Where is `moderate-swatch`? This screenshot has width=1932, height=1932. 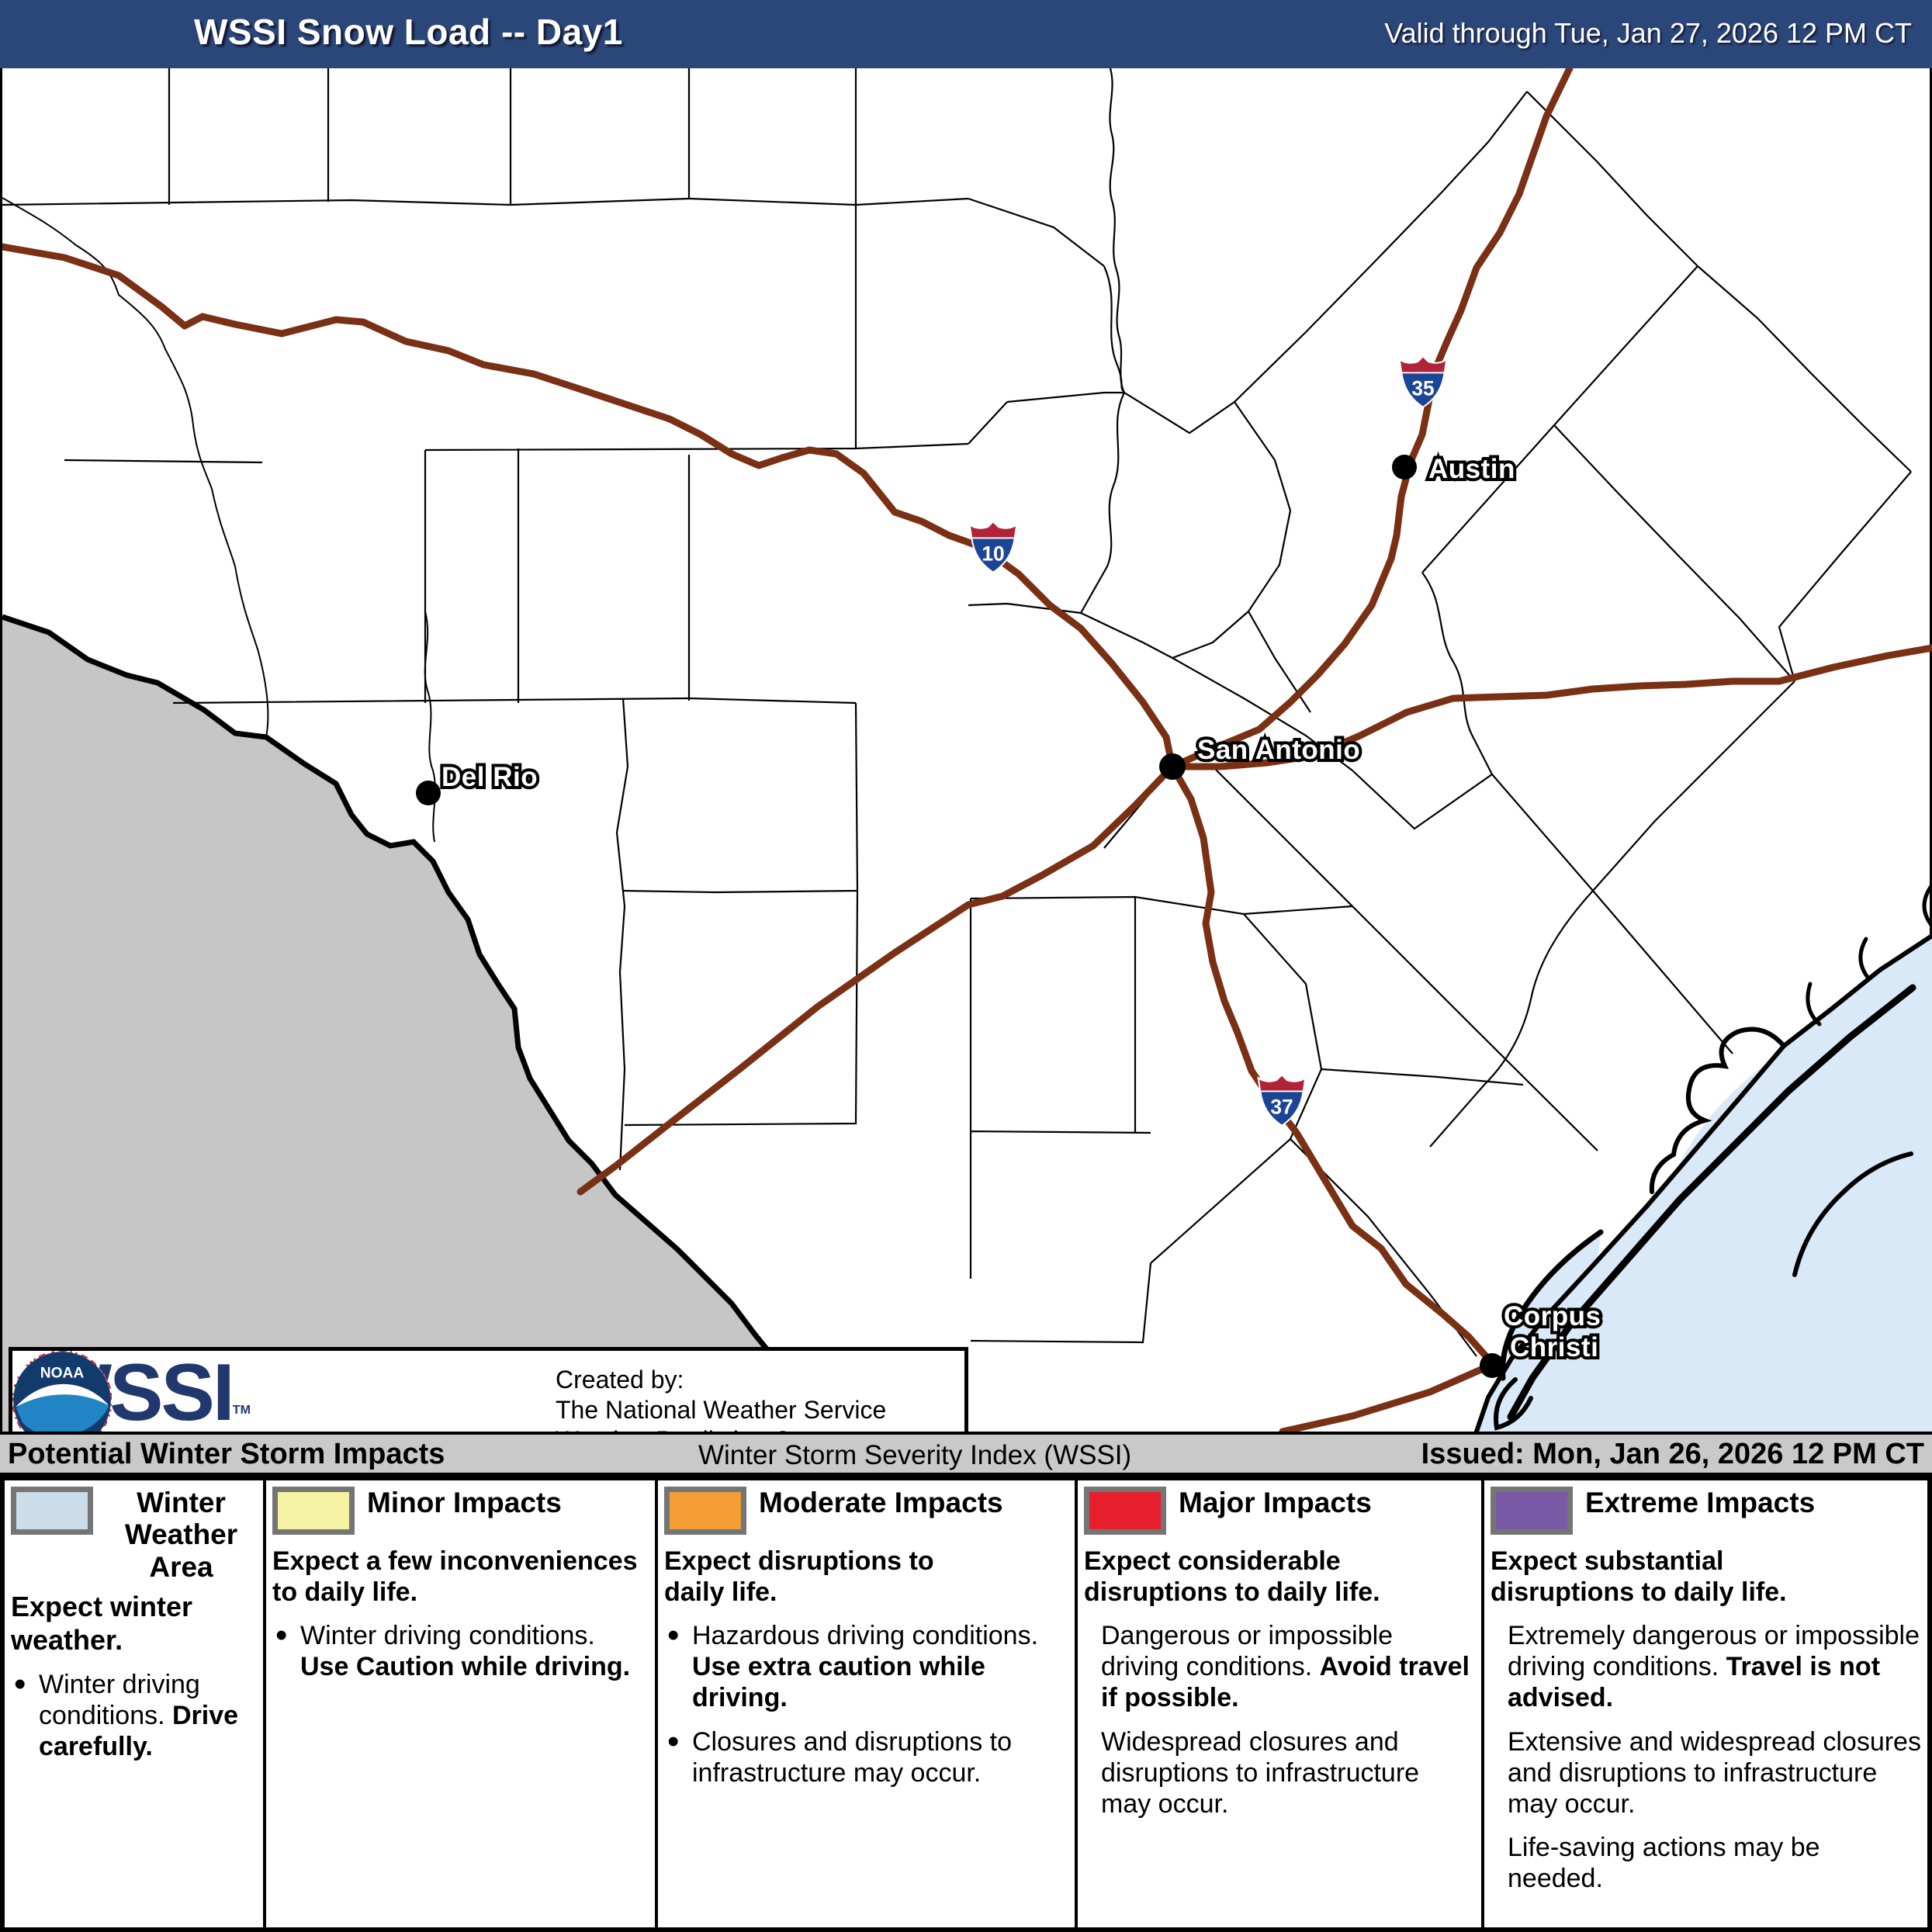 moderate-swatch is located at coordinates (705, 1511).